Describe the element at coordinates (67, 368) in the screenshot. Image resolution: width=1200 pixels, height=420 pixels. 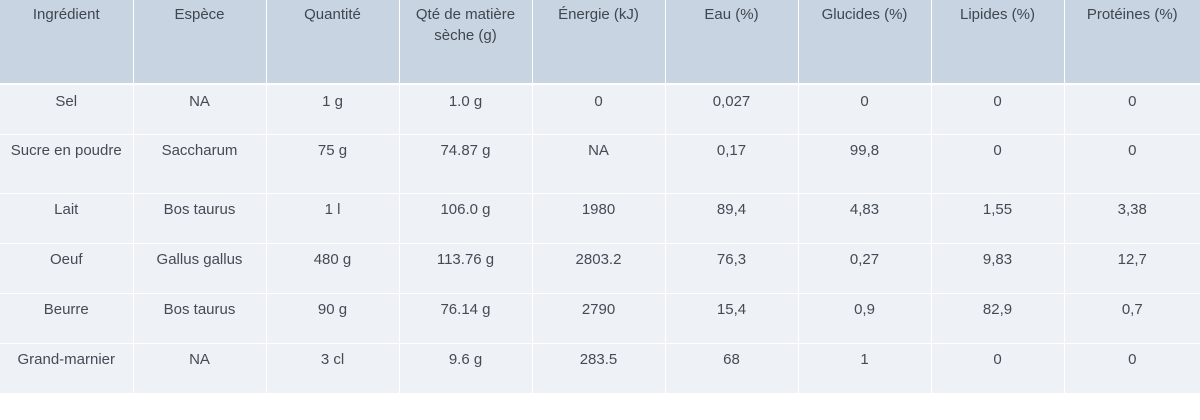
I see `cell-ingredient: Grand-marnier` at that location.